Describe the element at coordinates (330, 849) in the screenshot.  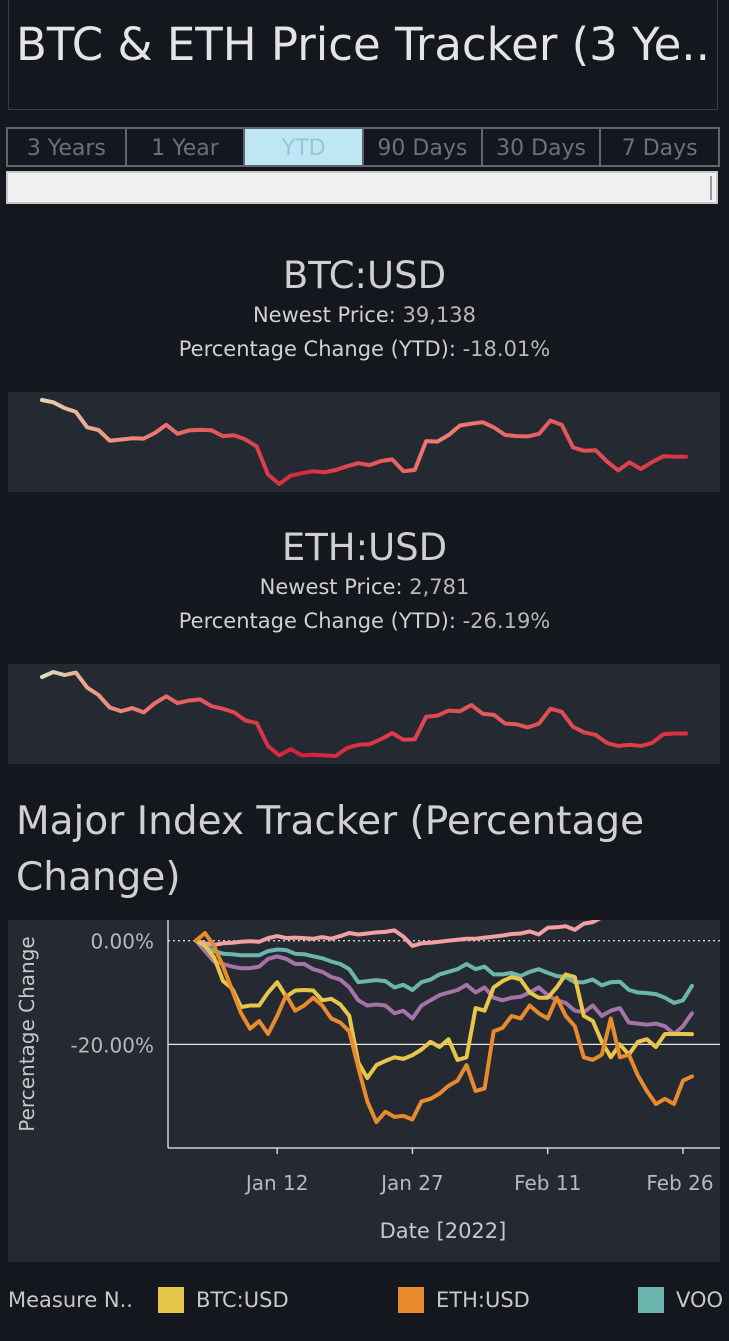
I see `index-chart-title: Major Index Tracker (Percentage Change)` at that location.